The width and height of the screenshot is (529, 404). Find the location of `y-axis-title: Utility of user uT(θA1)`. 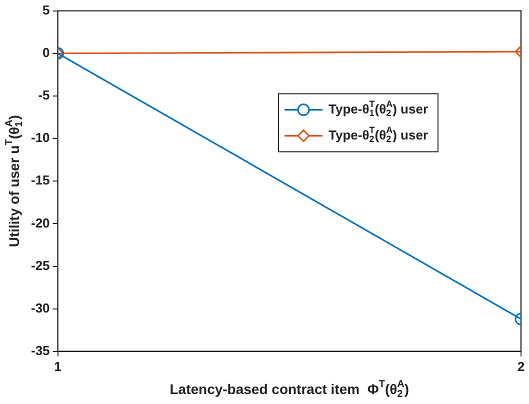

y-axis-title: Utility of user uT(θA1) is located at coordinates (14, 181).